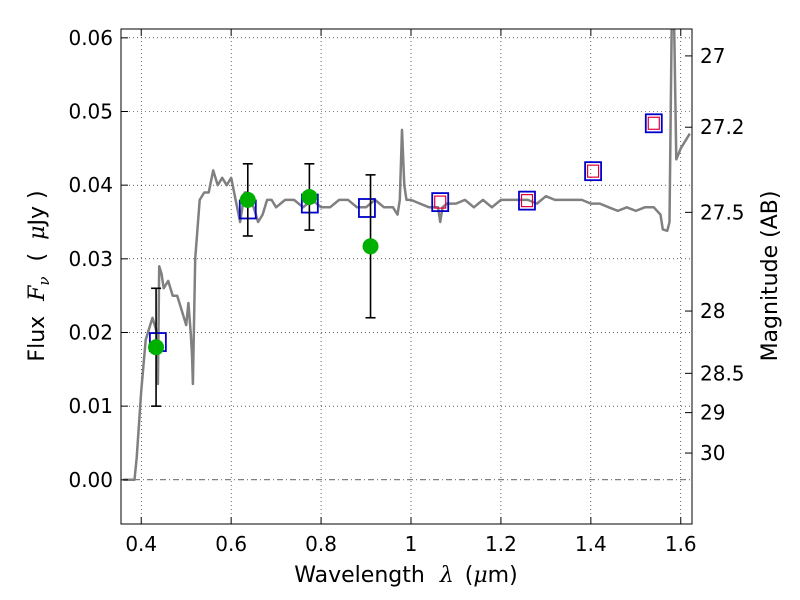 The image size is (800, 600). Describe the element at coordinates (90, 185) in the screenshot. I see `y-tick-label: 0.04` at that location.